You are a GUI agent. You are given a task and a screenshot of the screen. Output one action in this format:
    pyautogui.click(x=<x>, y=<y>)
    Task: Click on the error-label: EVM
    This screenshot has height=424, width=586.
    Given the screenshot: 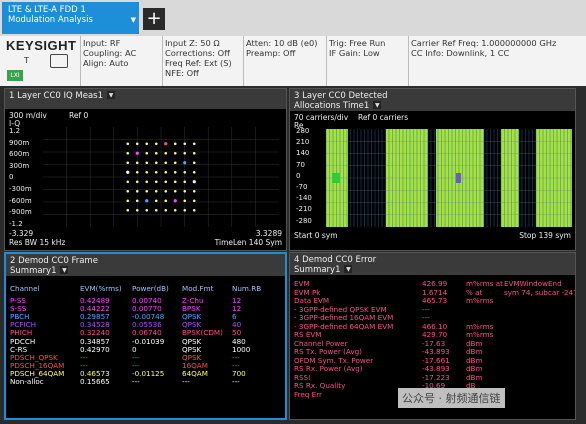 What is the action you would take?
    pyautogui.click(x=302, y=283)
    